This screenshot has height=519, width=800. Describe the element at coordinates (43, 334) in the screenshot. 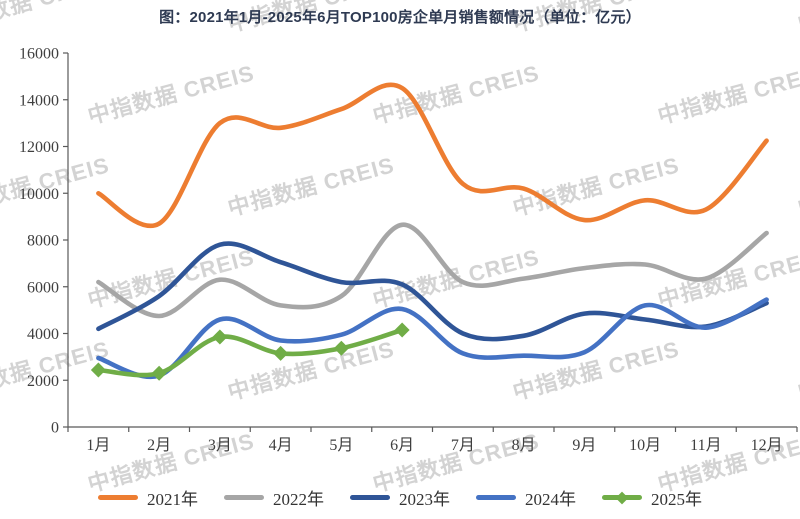

I see `y-axis-label: 4000` at that location.